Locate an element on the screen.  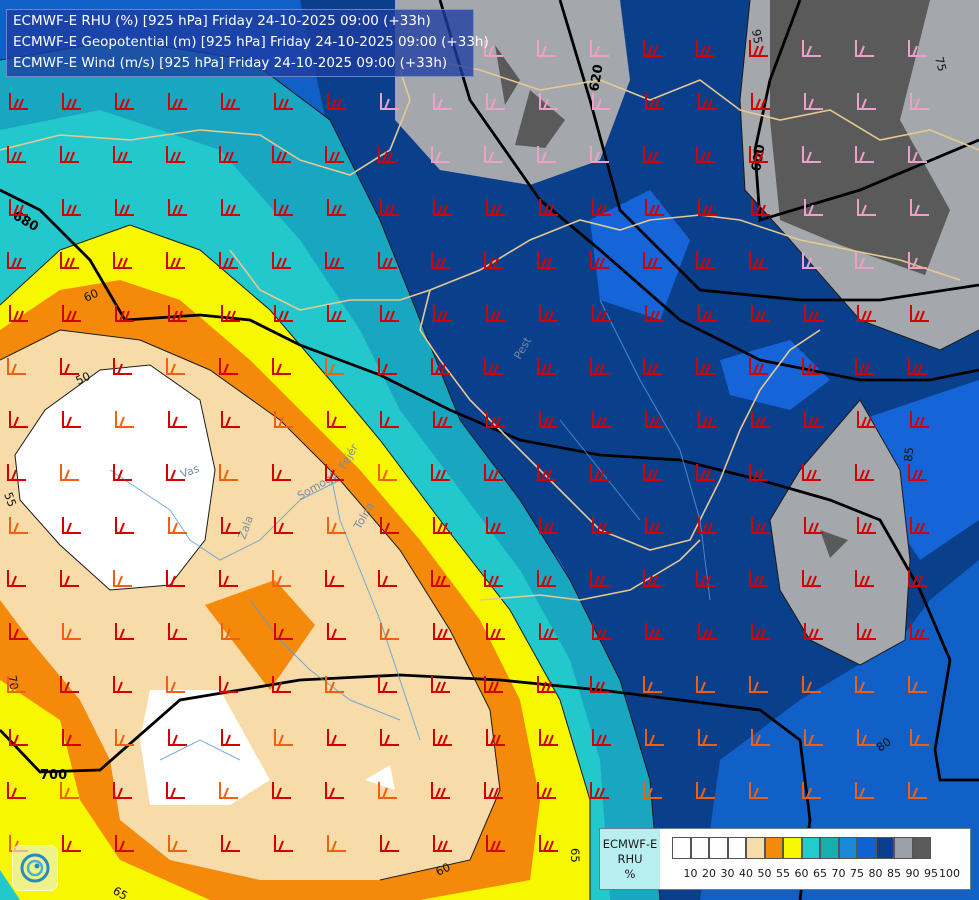
ecmwf-logo-icon is located at coordinates (35, 868).